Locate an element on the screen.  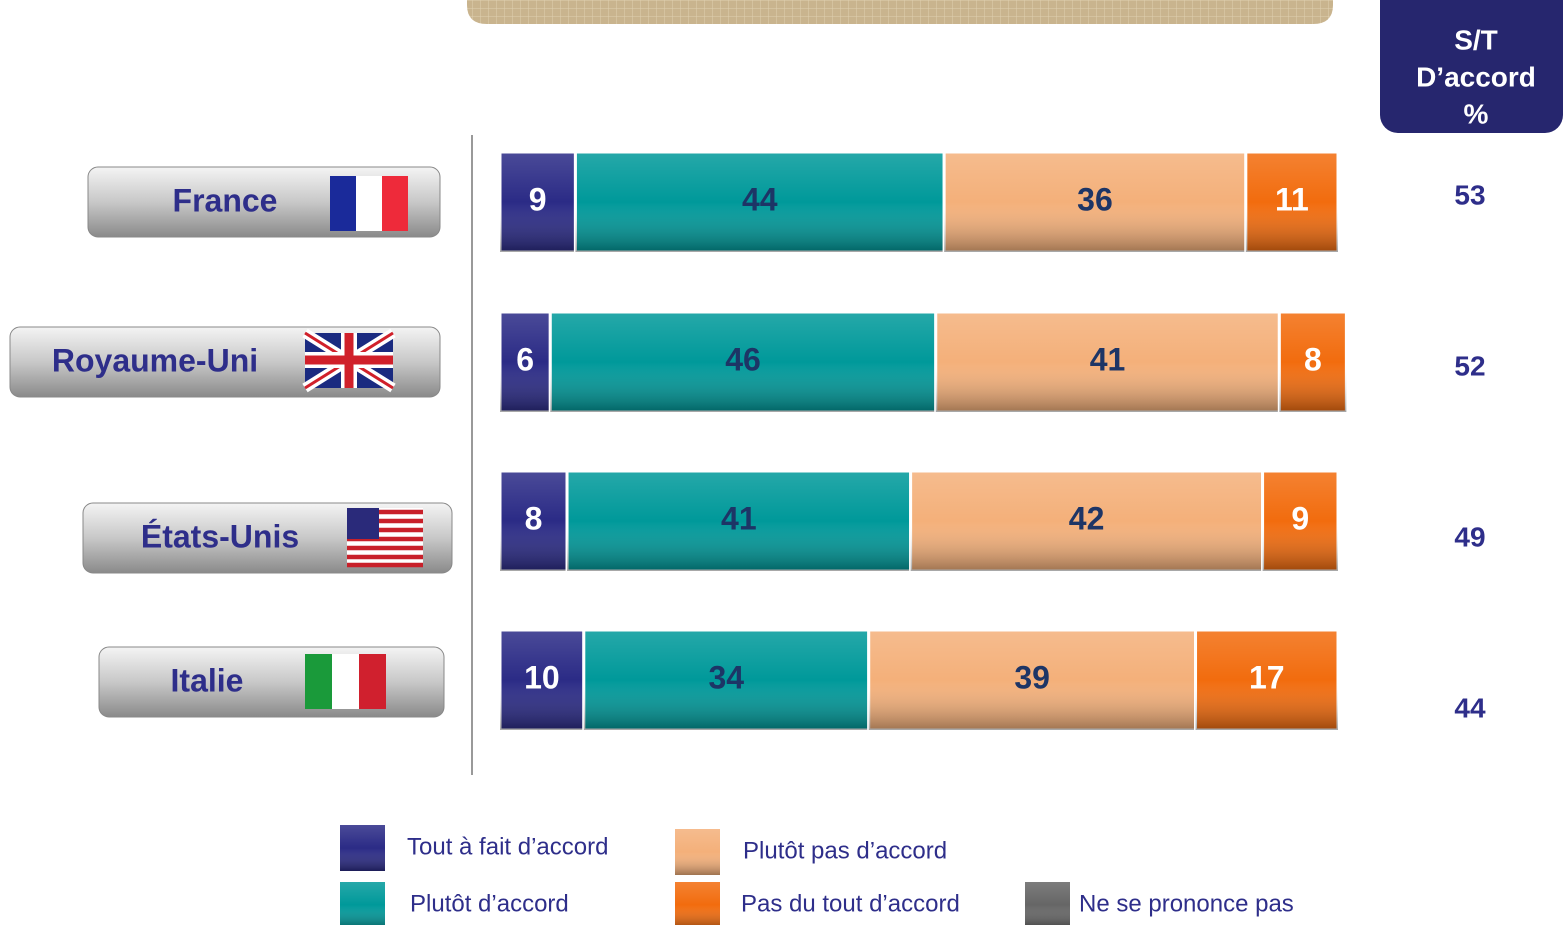
value-label: 42 is located at coordinates (1087, 518).